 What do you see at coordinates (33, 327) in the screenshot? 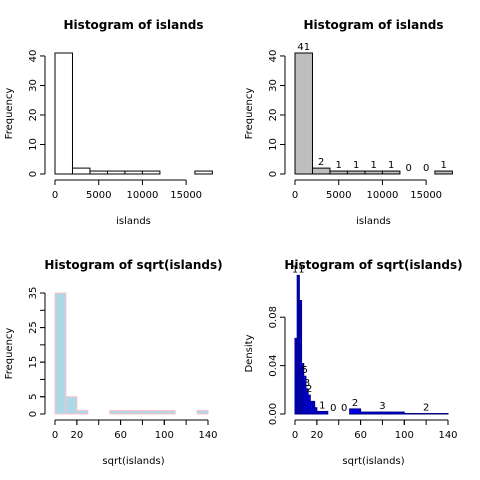
I see `y-tick-label: 25` at bounding box center [33, 327].